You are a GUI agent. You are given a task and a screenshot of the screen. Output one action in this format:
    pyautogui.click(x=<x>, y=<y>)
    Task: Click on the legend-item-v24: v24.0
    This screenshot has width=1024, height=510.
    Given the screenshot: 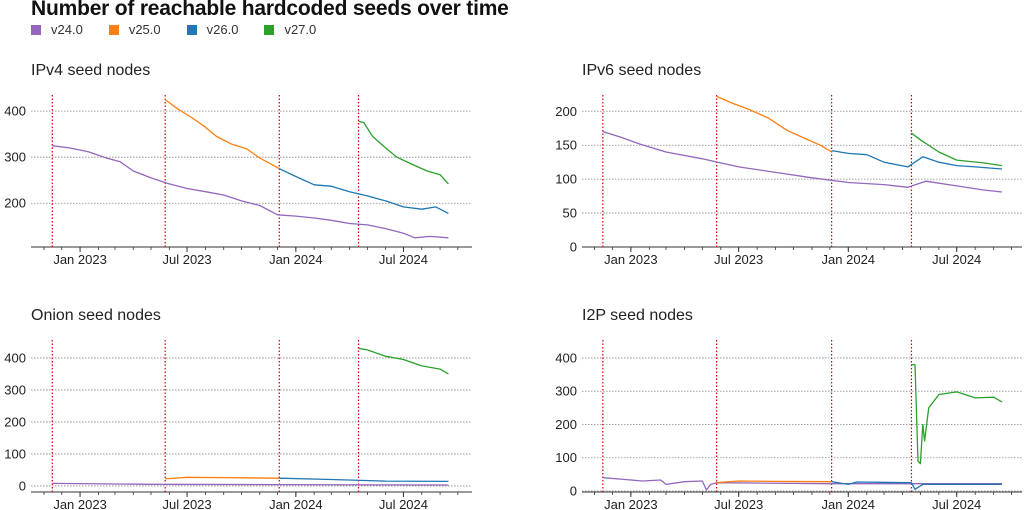 What is the action you would take?
    pyautogui.click(x=57, y=29)
    